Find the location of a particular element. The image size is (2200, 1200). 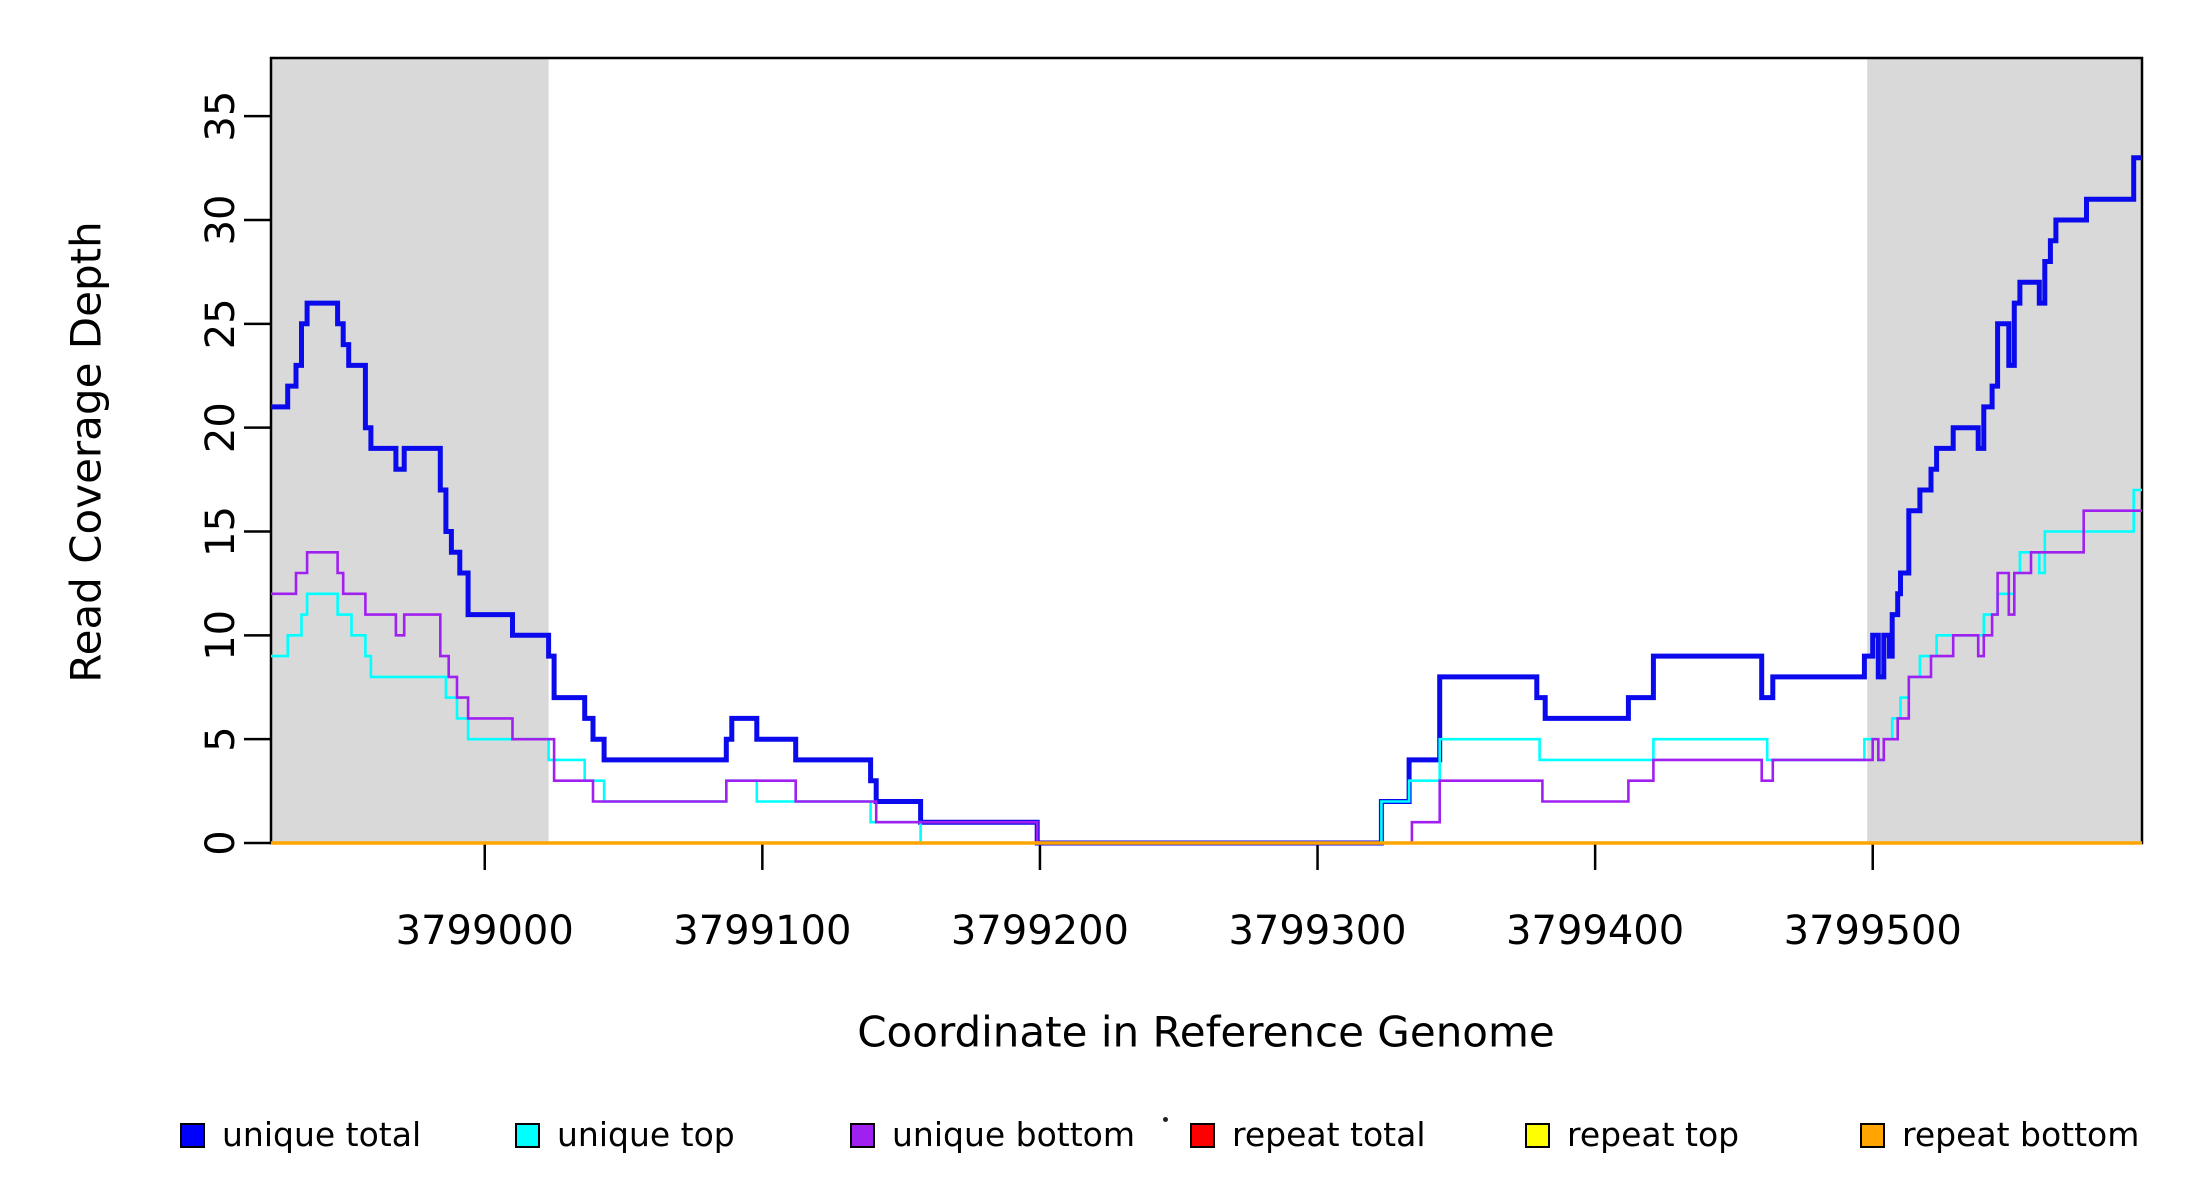

legend-item-unique-total: unique total is located at coordinates (301, 1134).